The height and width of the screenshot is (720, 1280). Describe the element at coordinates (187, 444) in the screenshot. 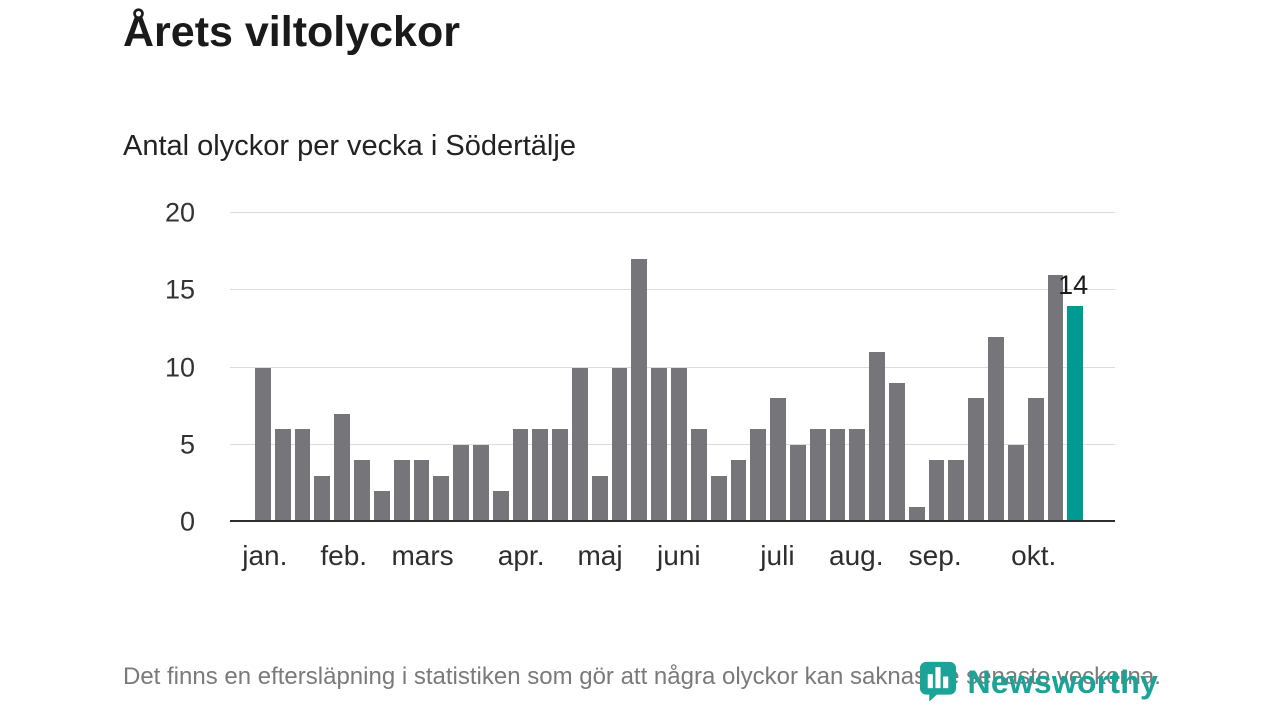

I see `y-axis-tick-label: 5` at that location.